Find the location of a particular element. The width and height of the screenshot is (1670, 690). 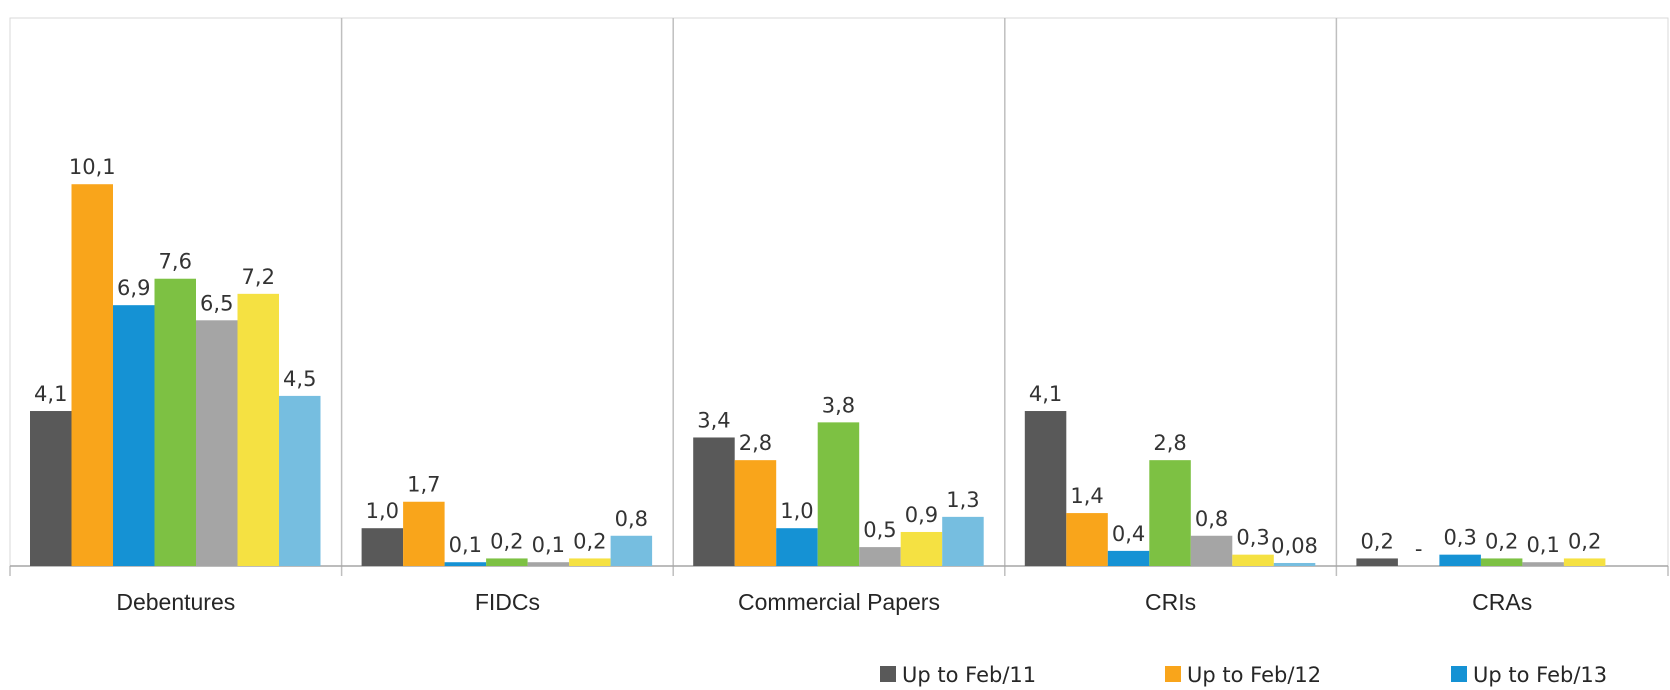

bar-cras-s1 is located at coordinates (1377, 562).